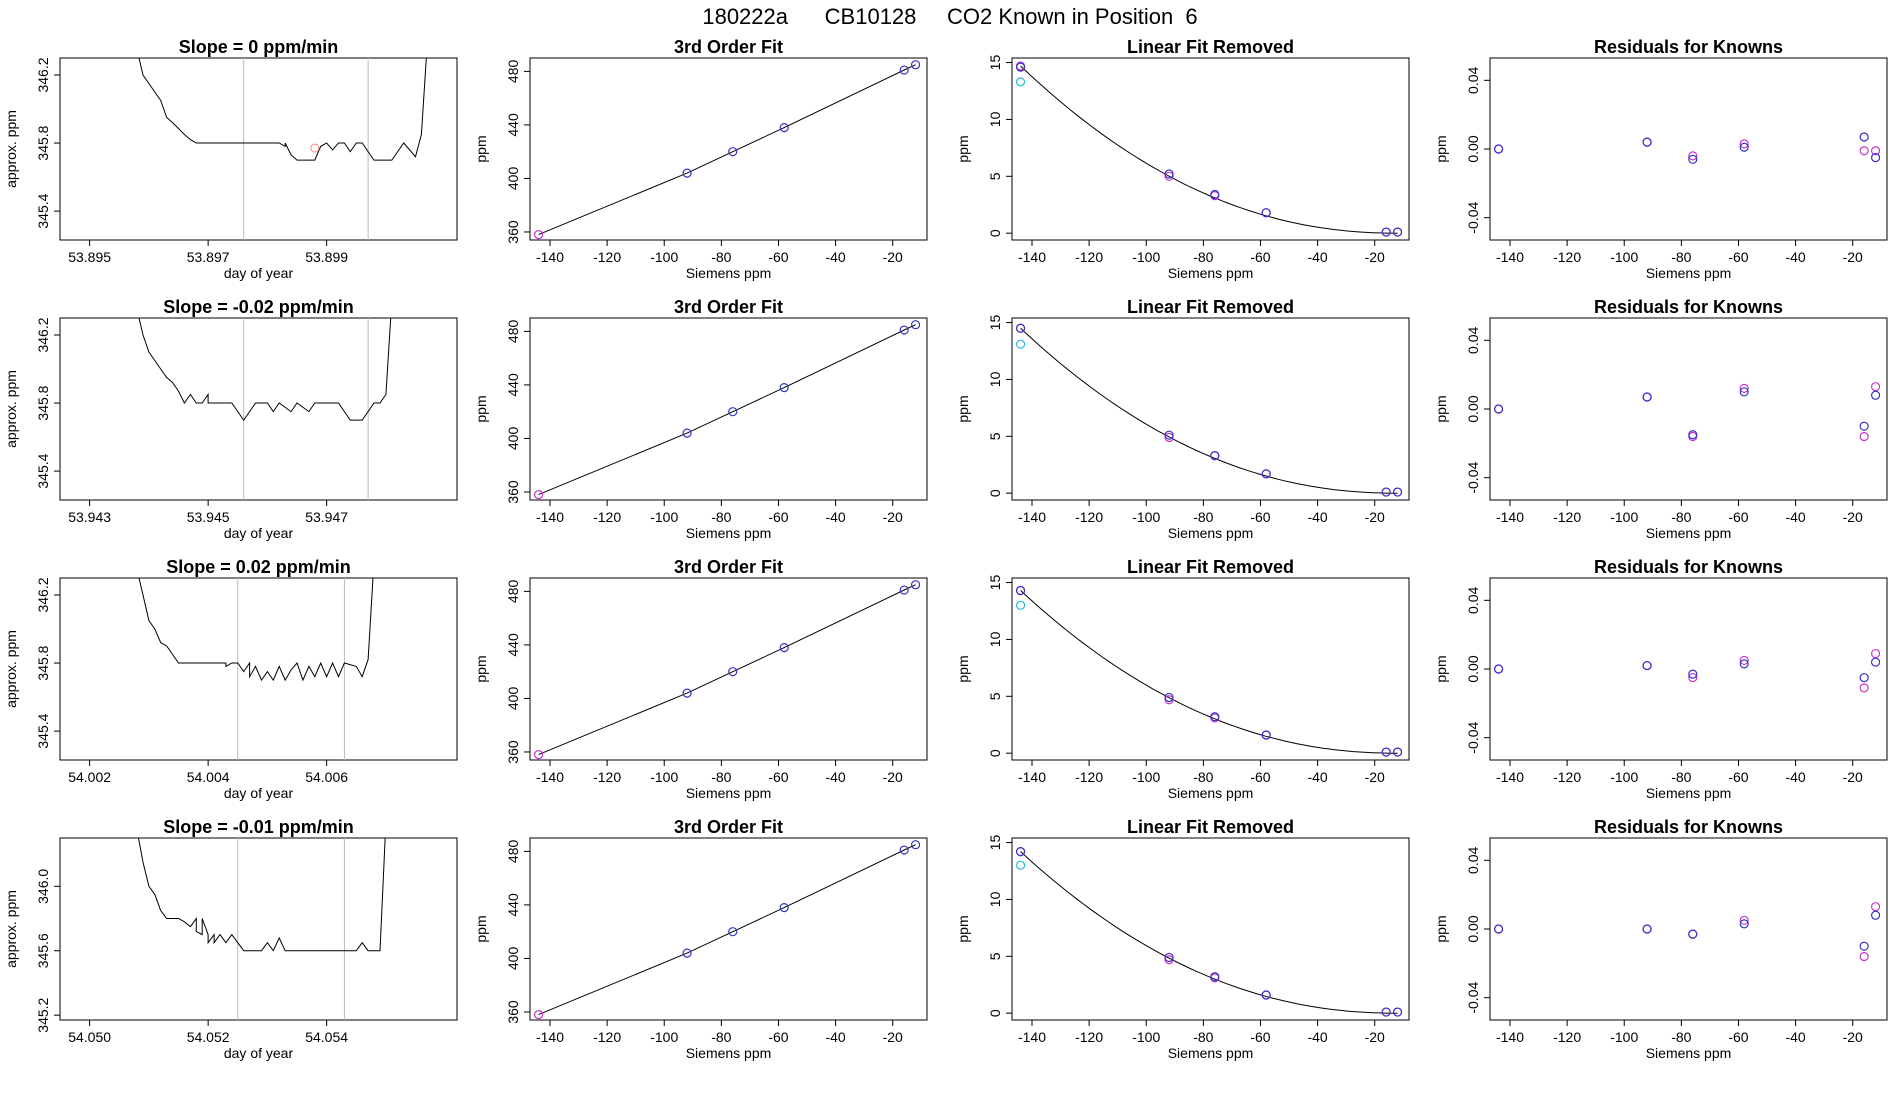  Describe the element at coordinates (538, 755) in the screenshot. I see `fit-3-point` at that location.